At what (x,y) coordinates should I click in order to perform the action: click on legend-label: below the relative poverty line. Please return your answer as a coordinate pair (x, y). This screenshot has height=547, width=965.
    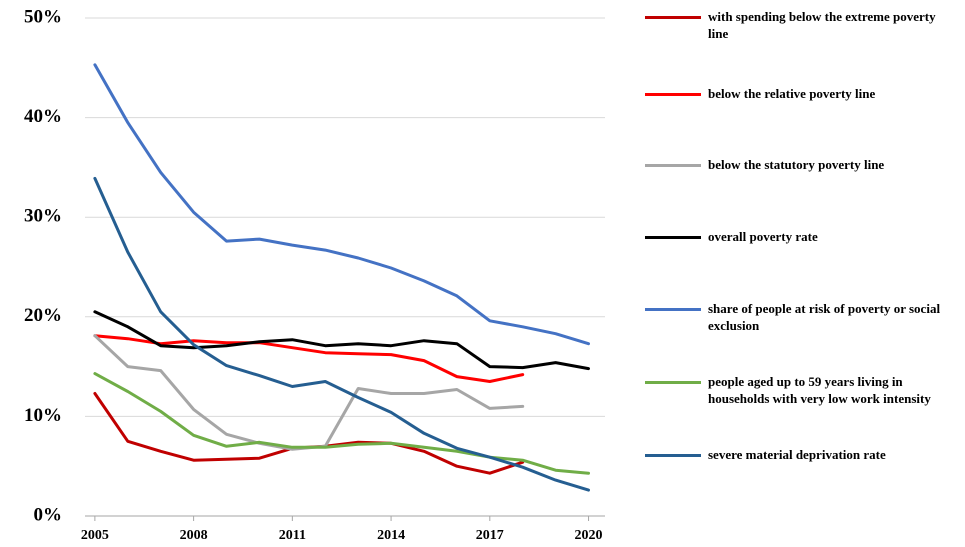
    Looking at the image, I should click on (792, 93).